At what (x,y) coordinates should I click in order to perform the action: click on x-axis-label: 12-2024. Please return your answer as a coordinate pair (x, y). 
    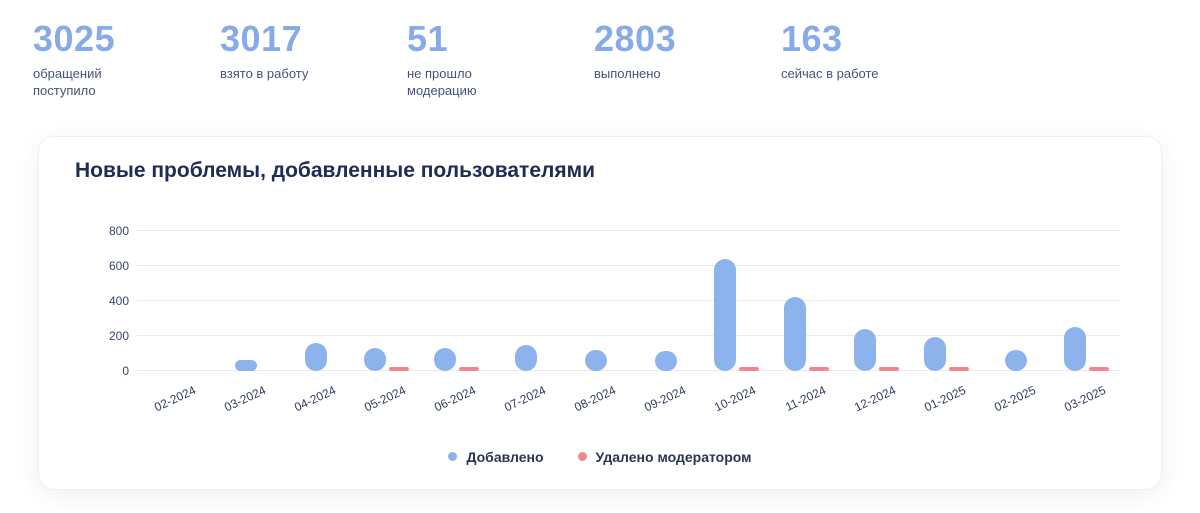
    Looking at the image, I should click on (875, 398).